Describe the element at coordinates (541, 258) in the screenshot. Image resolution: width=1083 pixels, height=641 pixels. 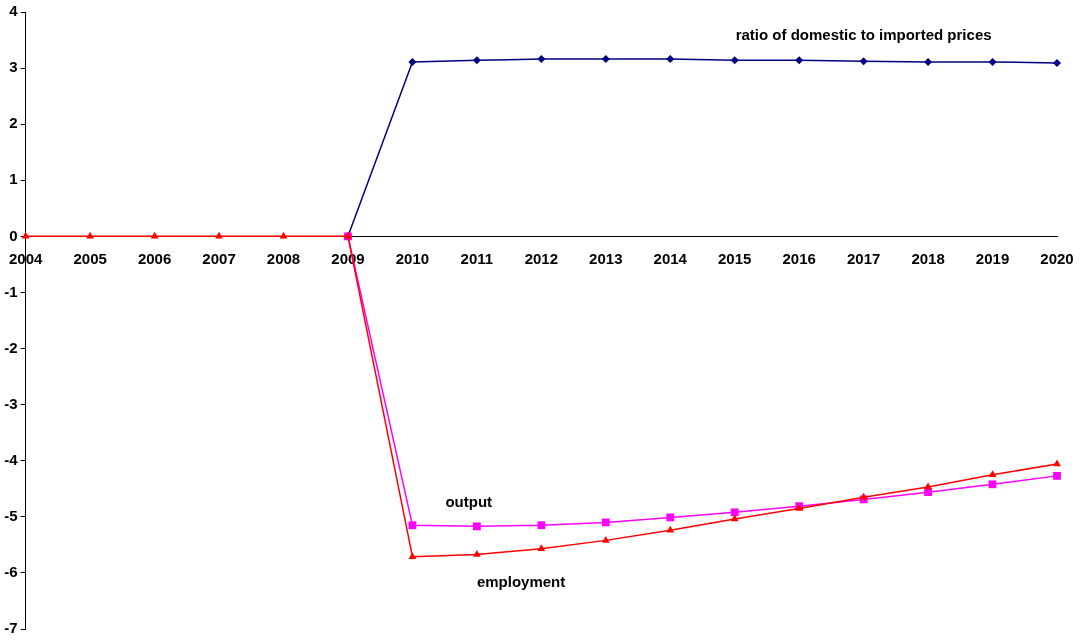
I see `x-tick-label: 2012` at that location.